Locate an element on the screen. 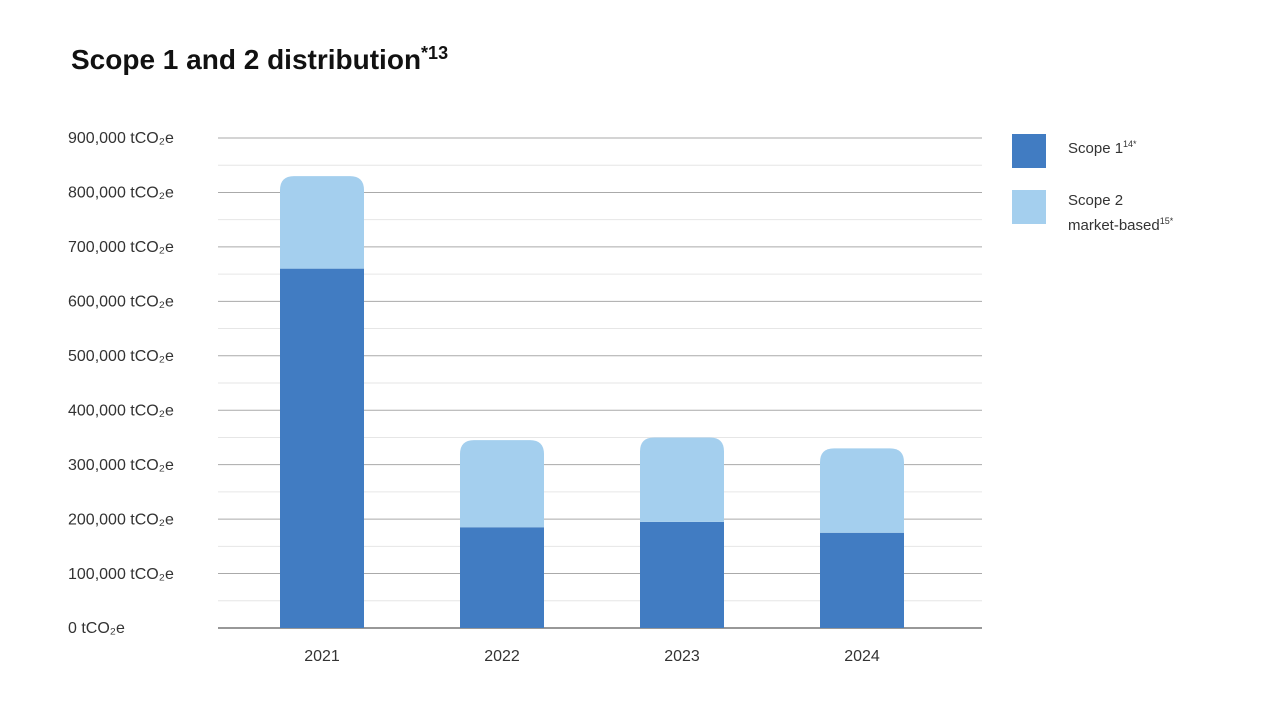  x-tick-label: 2023 is located at coordinates (682, 656).